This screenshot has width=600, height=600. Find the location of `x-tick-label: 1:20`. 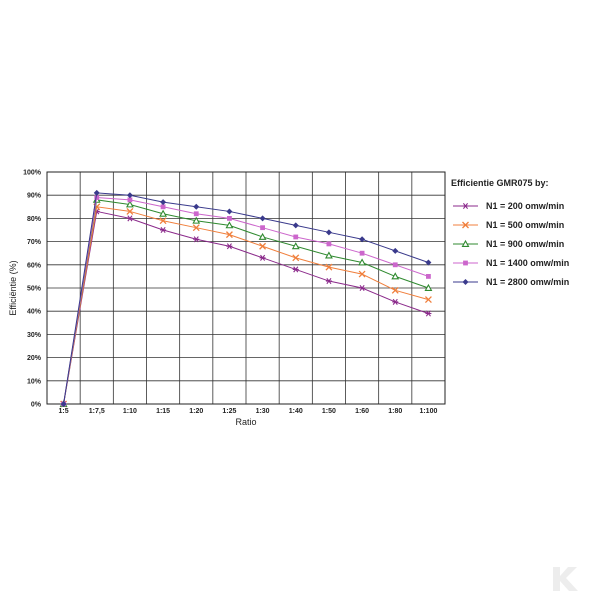

x-tick-label: 1:20 is located at coordinates (196, 411).